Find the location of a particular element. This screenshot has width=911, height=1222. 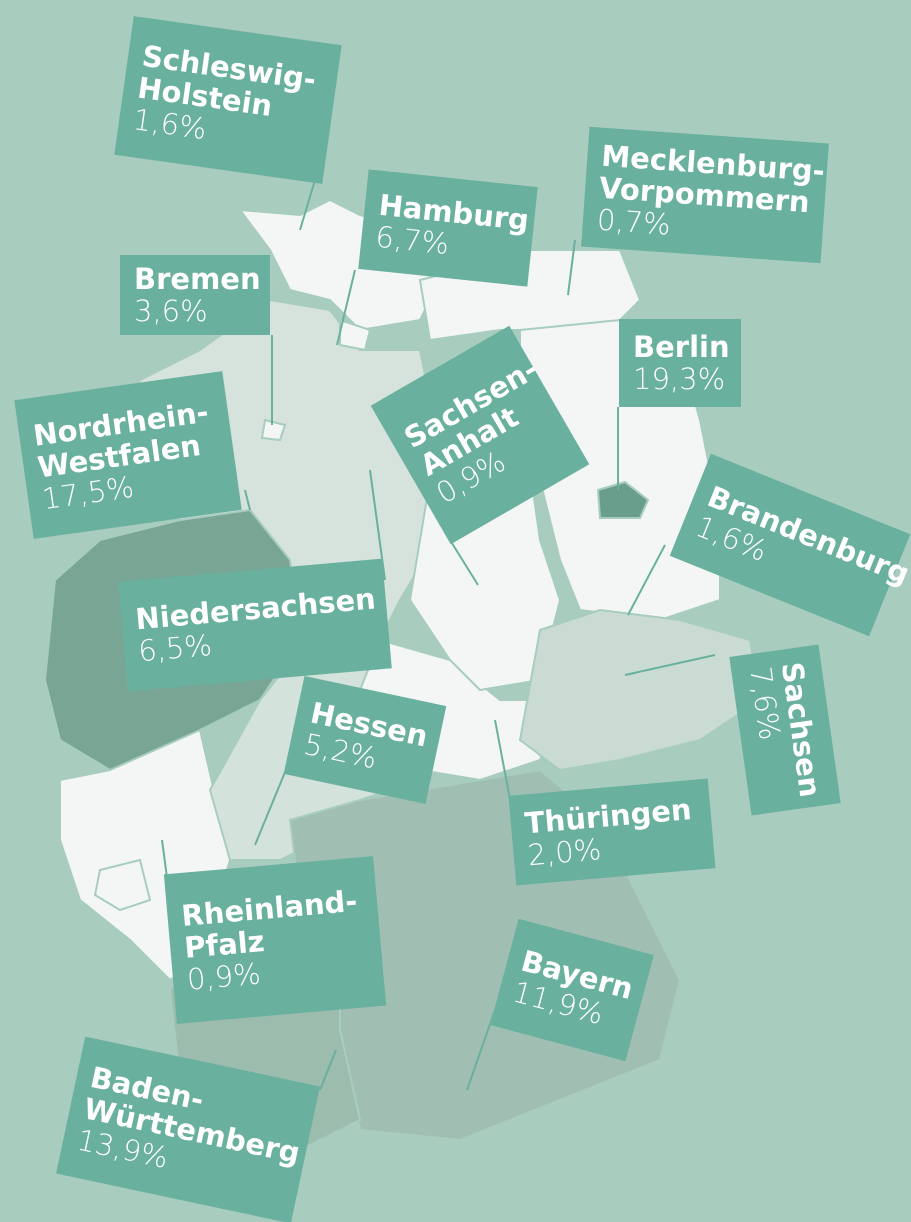

state-value: 0,7% is located at coordinates (634, 222).